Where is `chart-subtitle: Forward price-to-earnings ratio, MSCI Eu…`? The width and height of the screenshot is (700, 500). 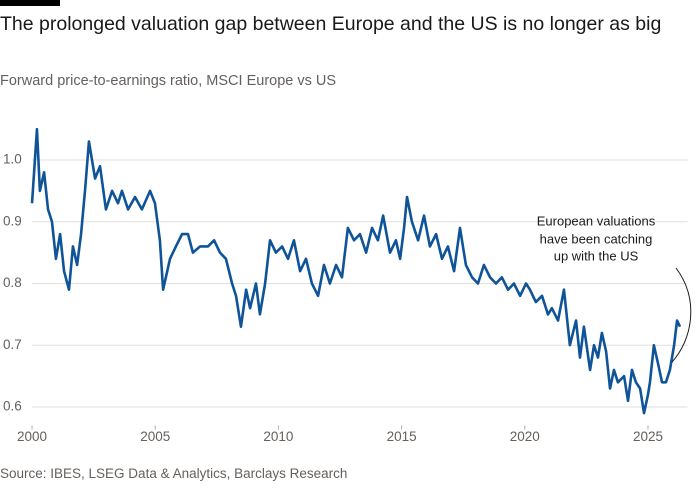 chart-subtitle: Forward price-to-earnings ratio, MSCI Eu… is located at coordinates (168, 81).